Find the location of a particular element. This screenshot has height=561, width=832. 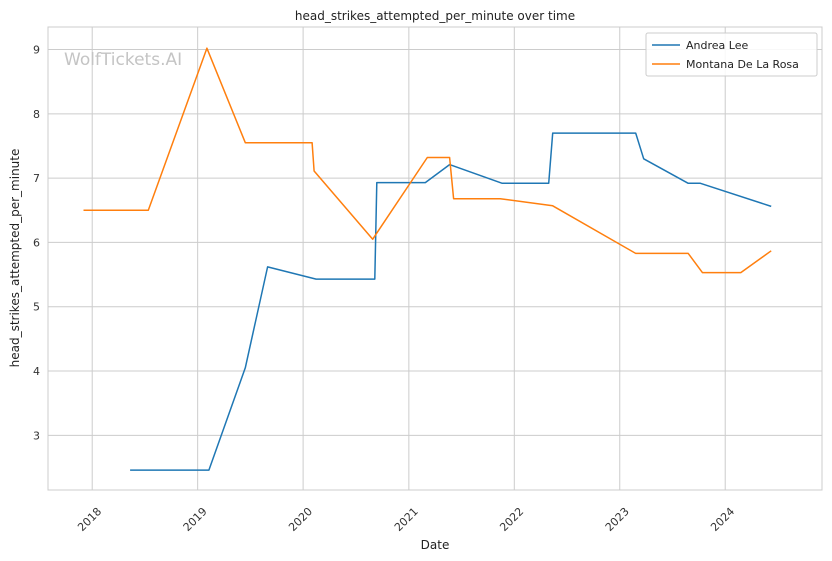

y-tick-label: 6 is located at coordinates (36, 242).